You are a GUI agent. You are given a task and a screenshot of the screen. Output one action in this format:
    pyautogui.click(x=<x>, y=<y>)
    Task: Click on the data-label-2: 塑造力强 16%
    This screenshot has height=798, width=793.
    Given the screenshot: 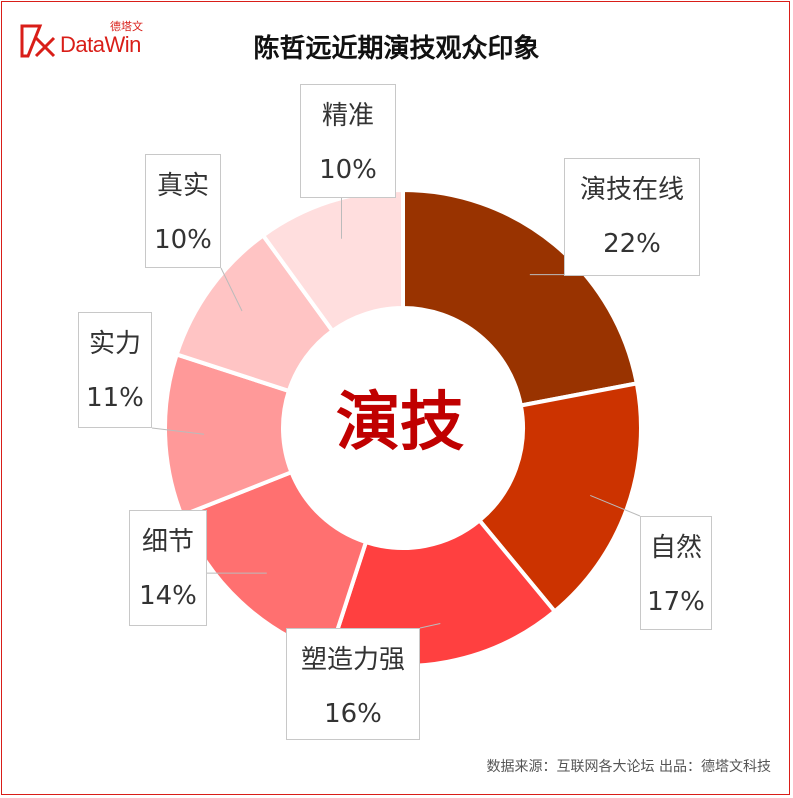 What is the action you would take?
    pyautogui.click(x=353, y=684)
    